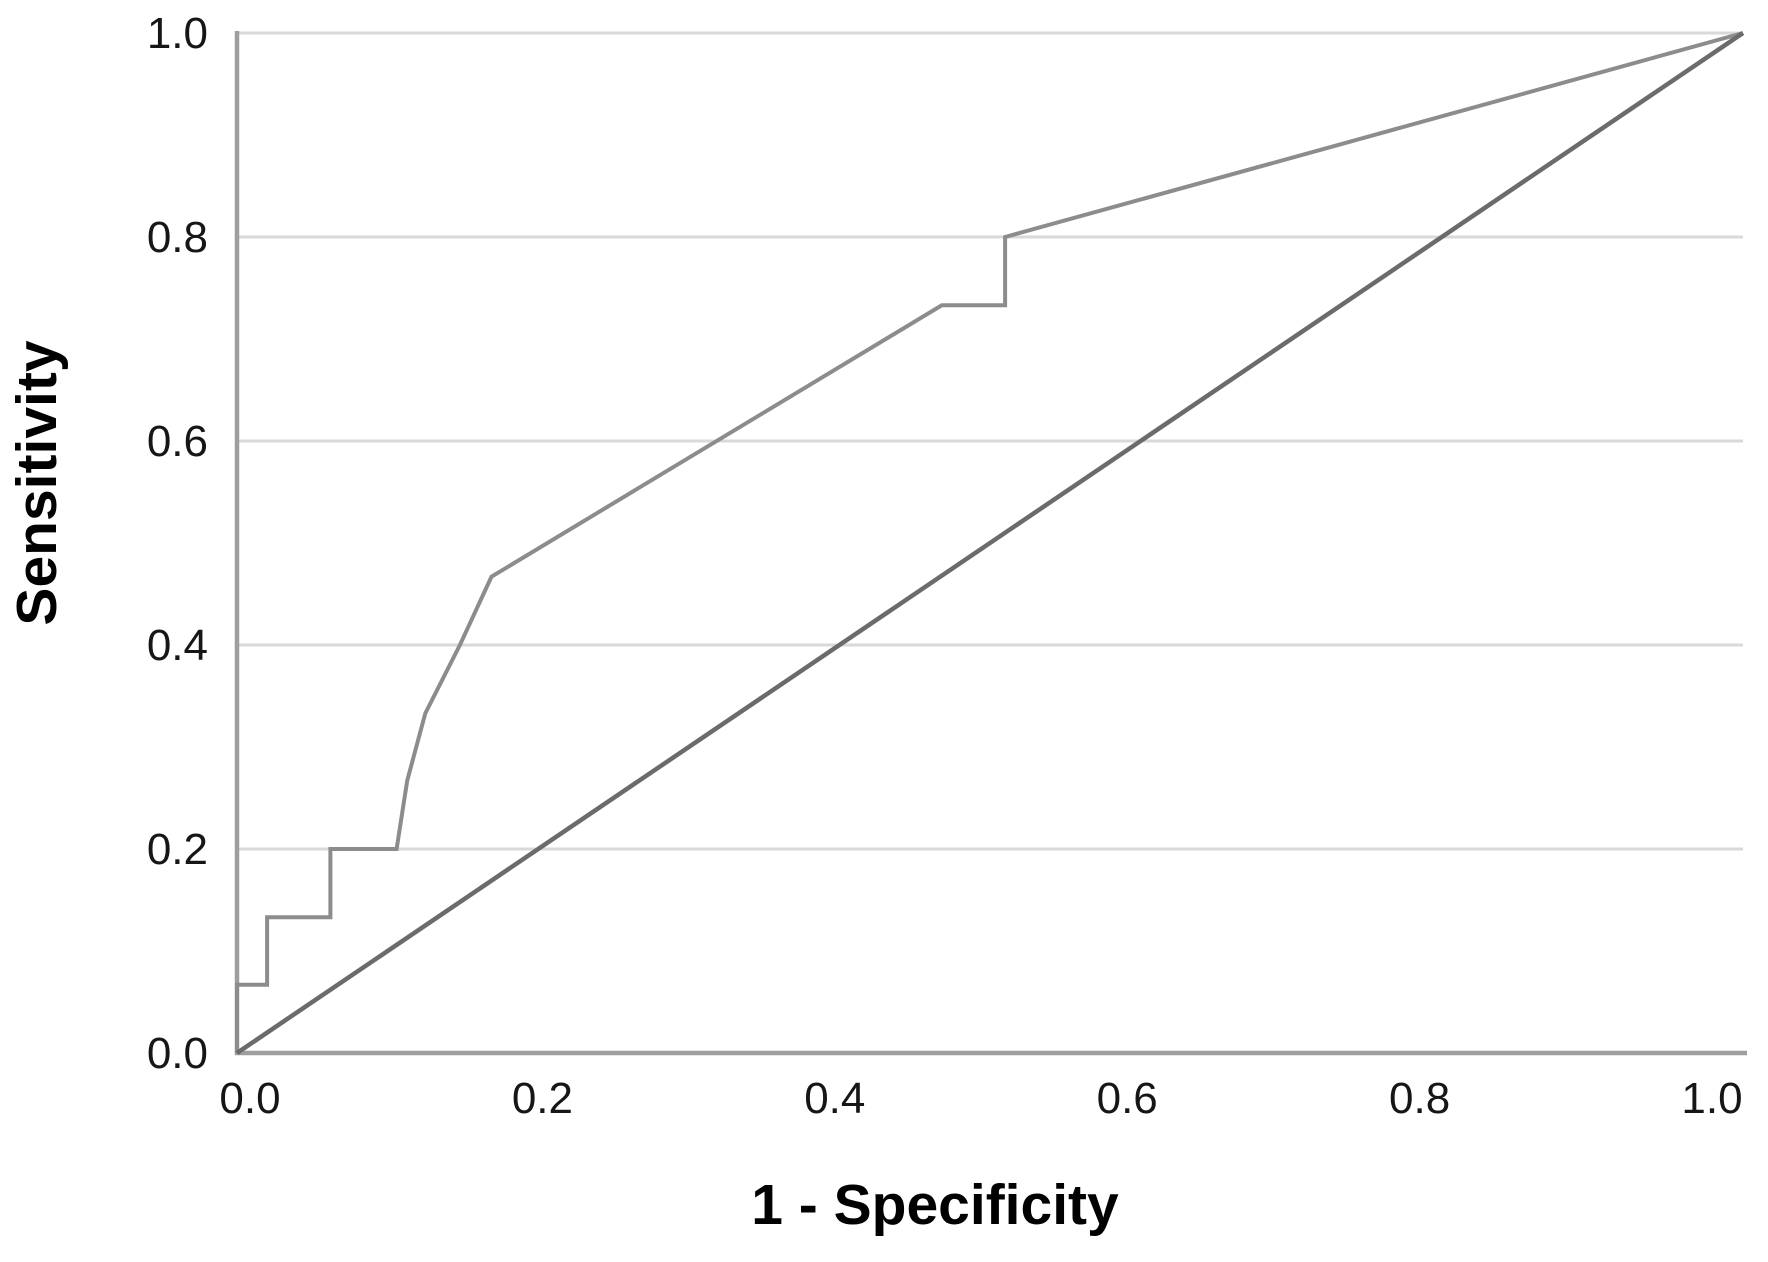 This screenshot has width=1768, height=1262. What do you see at coordinates (935, 1205) in the screenshot?
I see `x-axis-title: 1 - Specificity` at bounding box center [935, 1205].